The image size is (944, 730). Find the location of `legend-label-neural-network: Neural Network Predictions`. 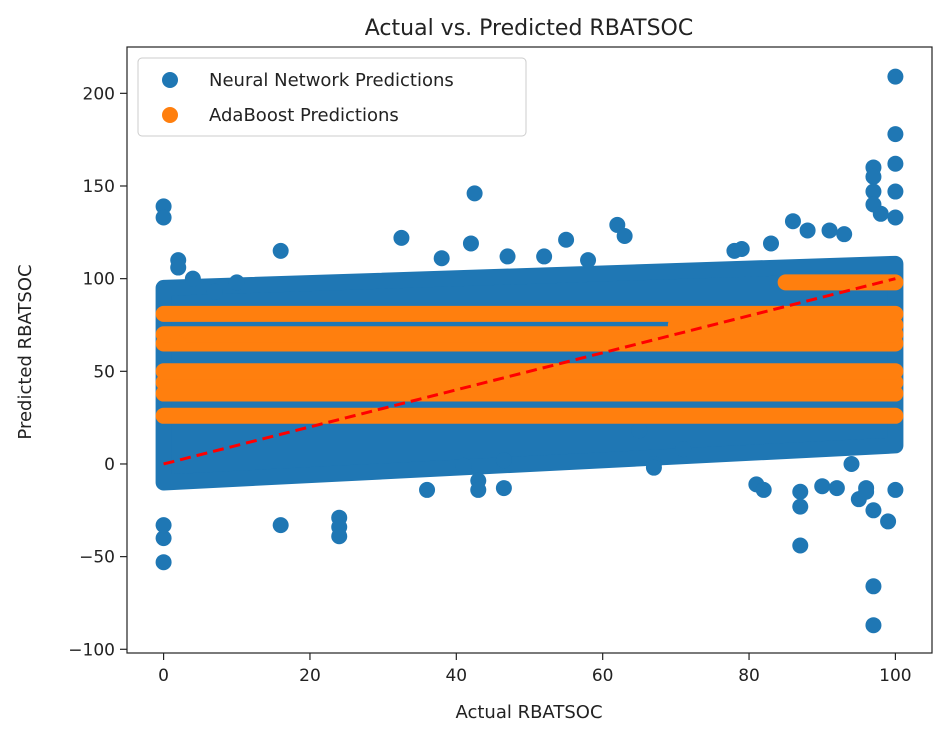

legend-label-neural-network: Neural Network Predictions is located at coordinates (331, 80).